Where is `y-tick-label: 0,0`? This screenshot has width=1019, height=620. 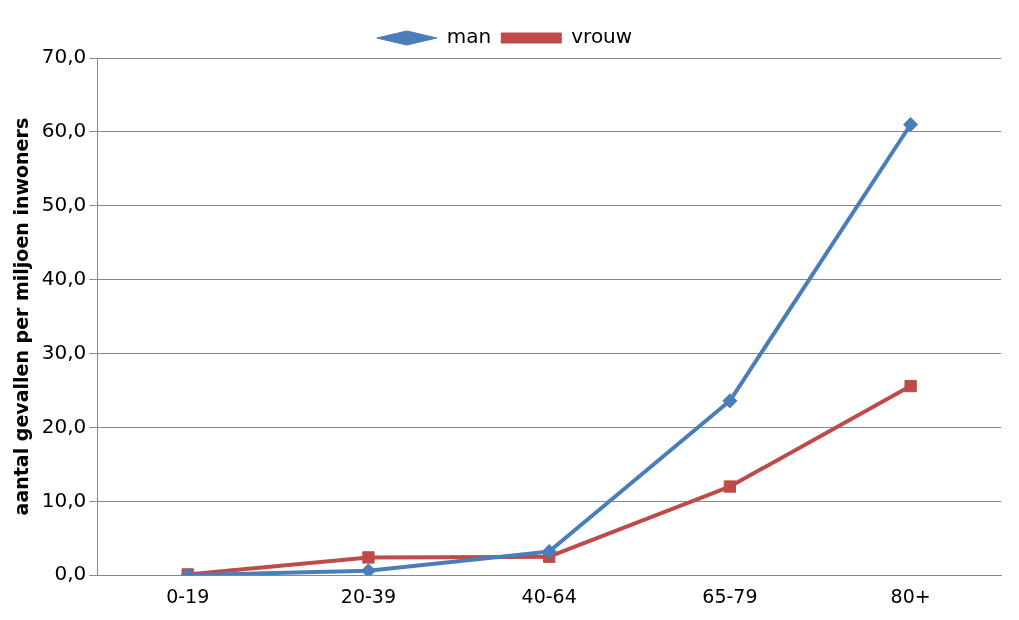 y-tick-label: 0,0 is located at coordinates (70, 573).